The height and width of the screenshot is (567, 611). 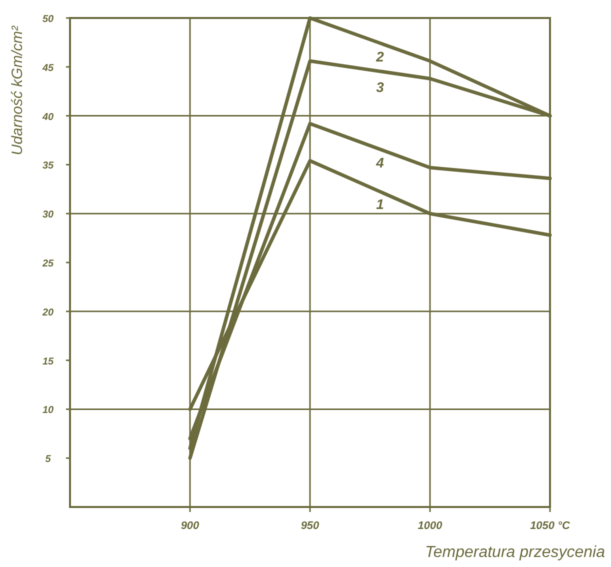 I want to click on y-tick-label: 40, so click(x=47, y=117).